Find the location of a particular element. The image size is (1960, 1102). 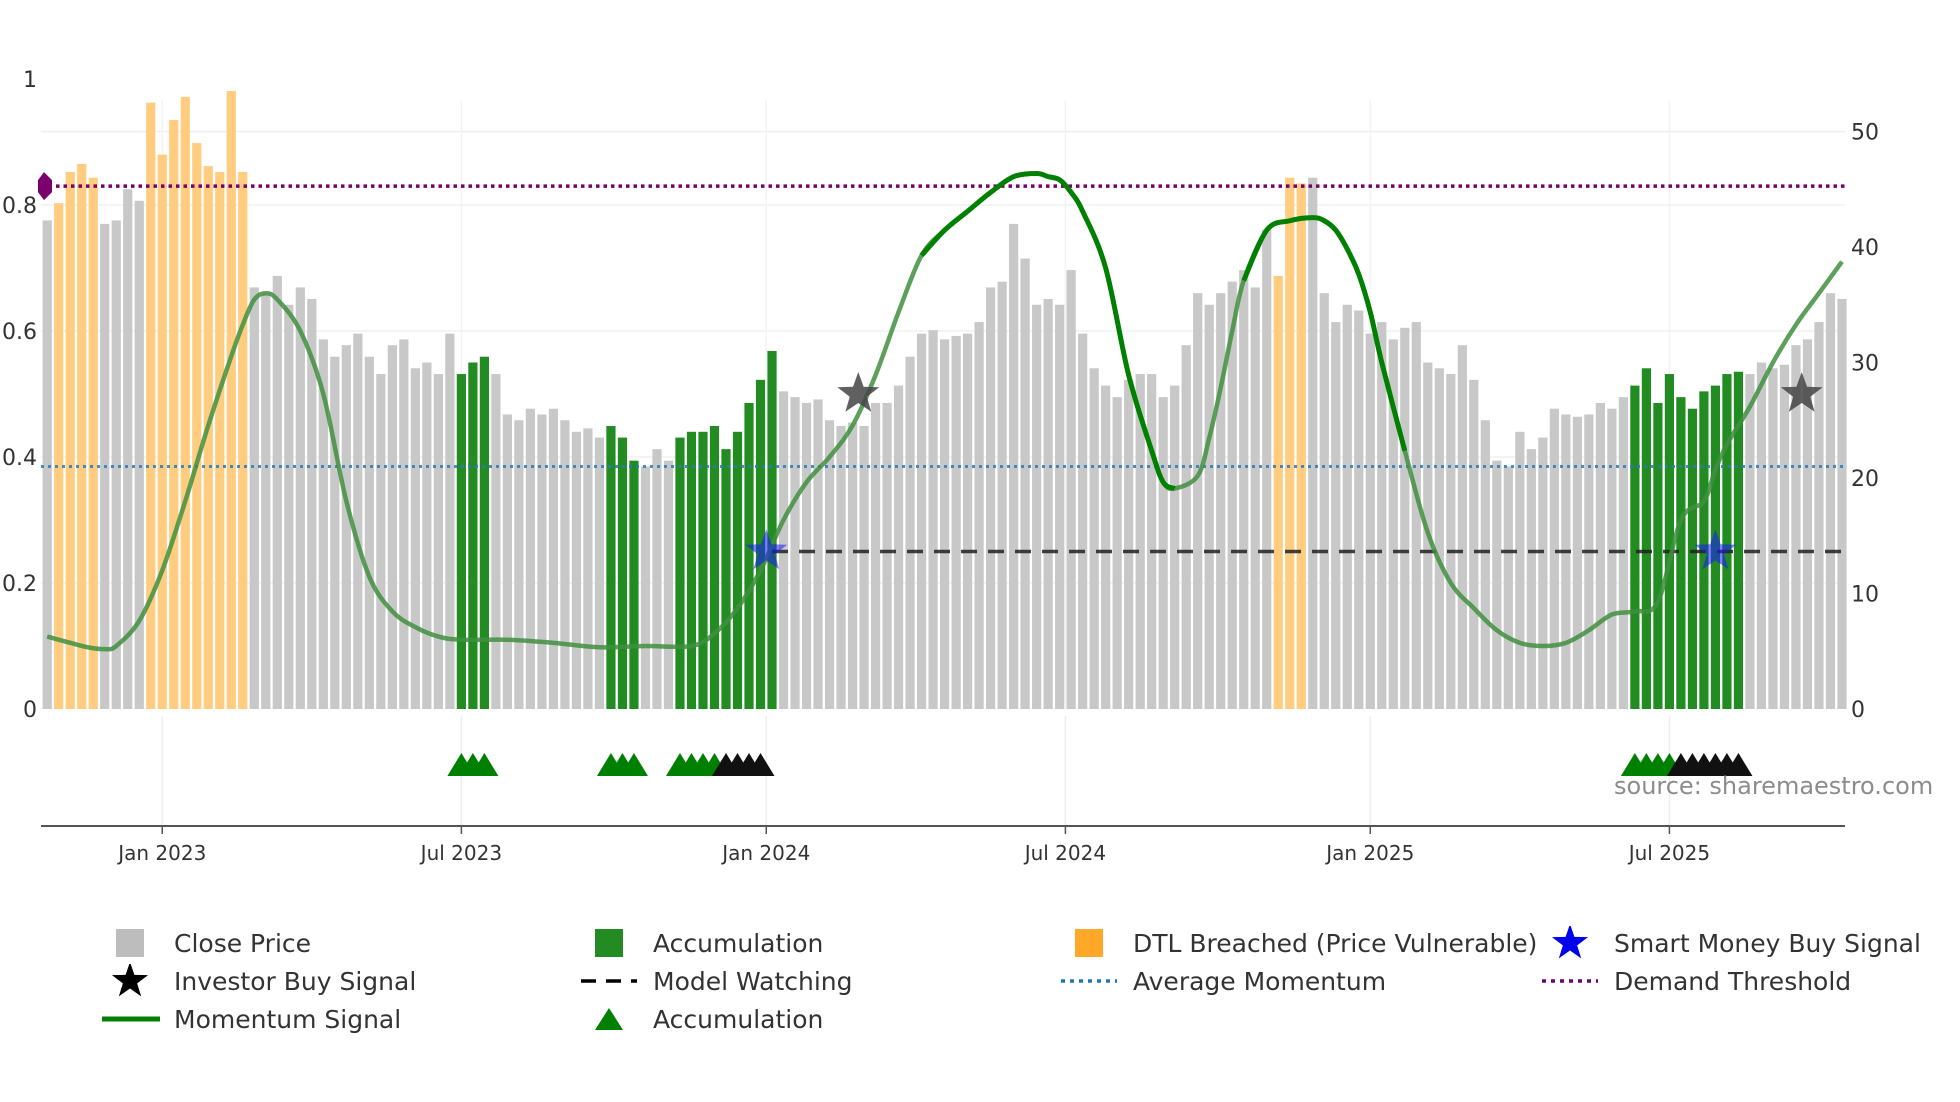

y-left-tick-label: 0.6 is located at coordinates (19, 332).